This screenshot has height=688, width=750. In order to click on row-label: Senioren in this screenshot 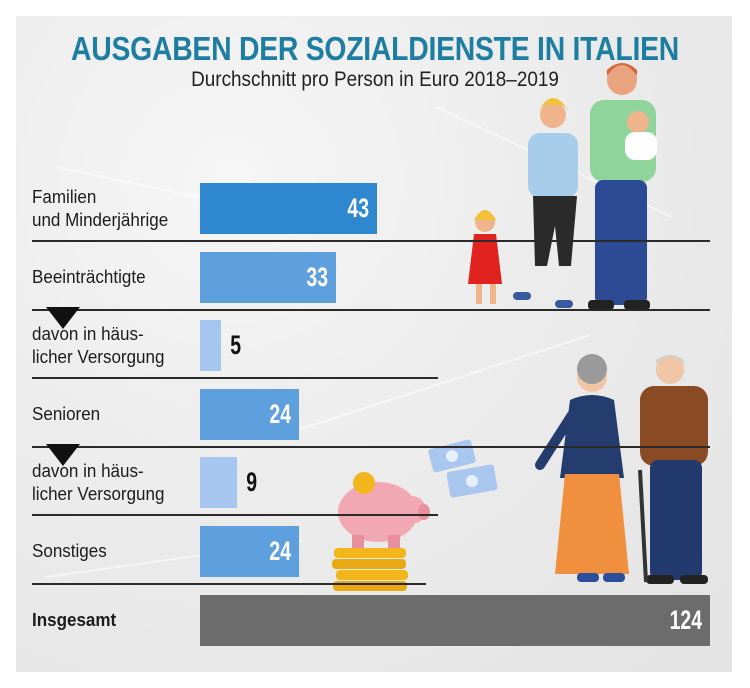, I will do `click(66, 413)`.